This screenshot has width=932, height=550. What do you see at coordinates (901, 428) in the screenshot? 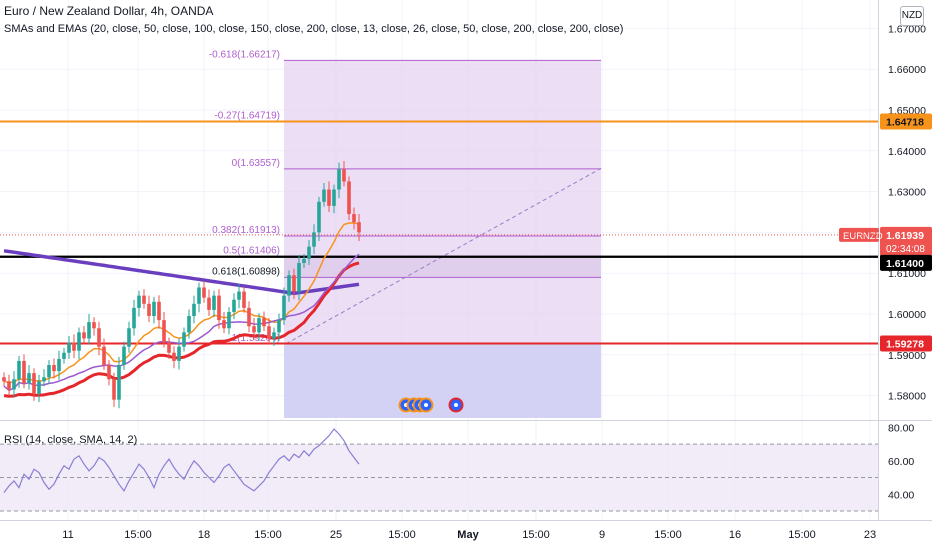
I see `rsi-tick-label: 80.00` at bounding box center [901, 428].